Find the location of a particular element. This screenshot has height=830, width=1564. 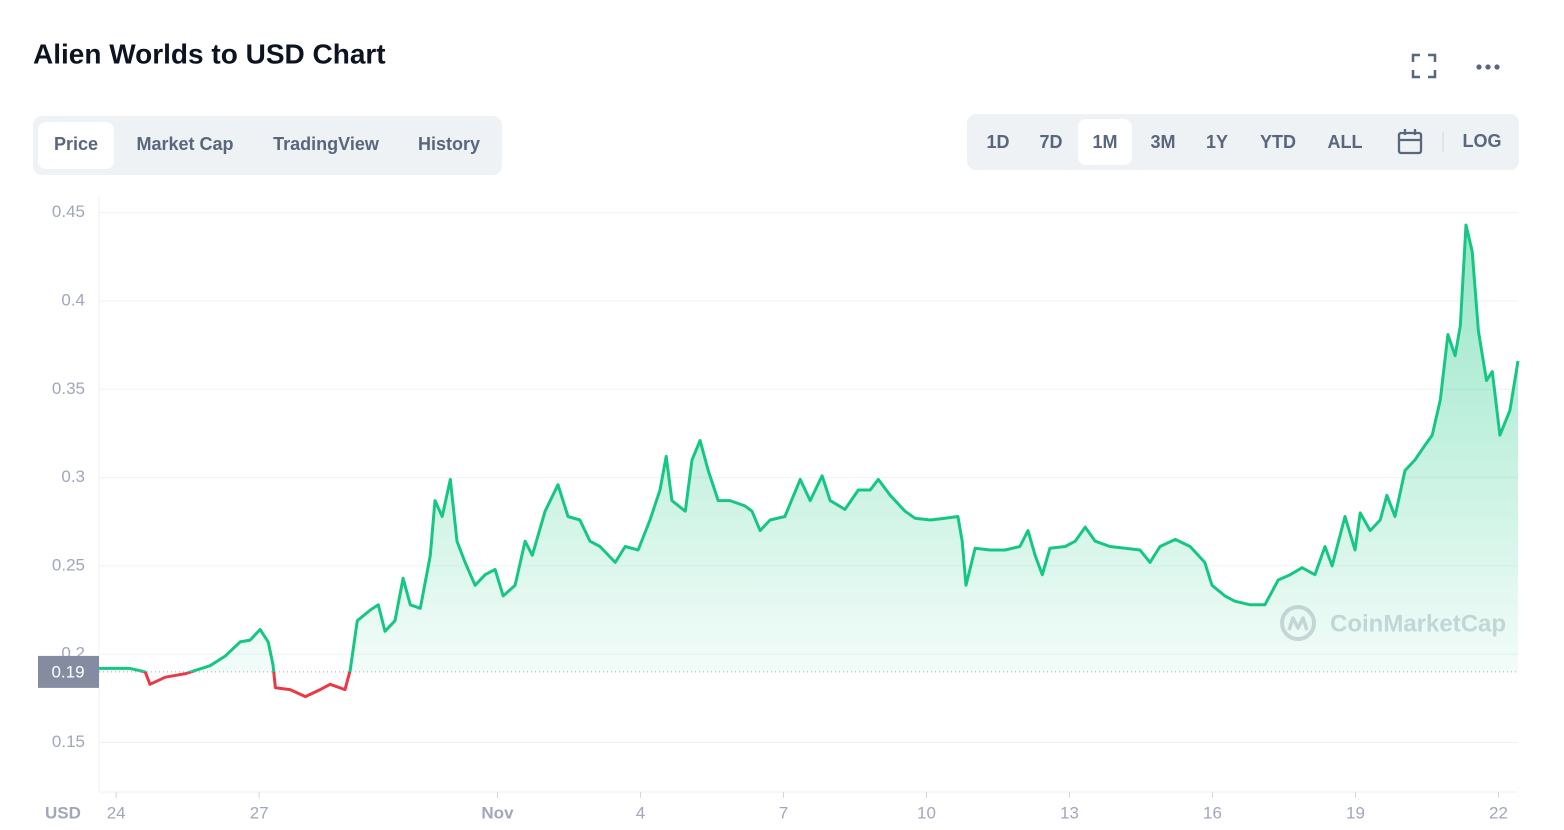

range-button: YTD is located at coordinates (1278, 142).